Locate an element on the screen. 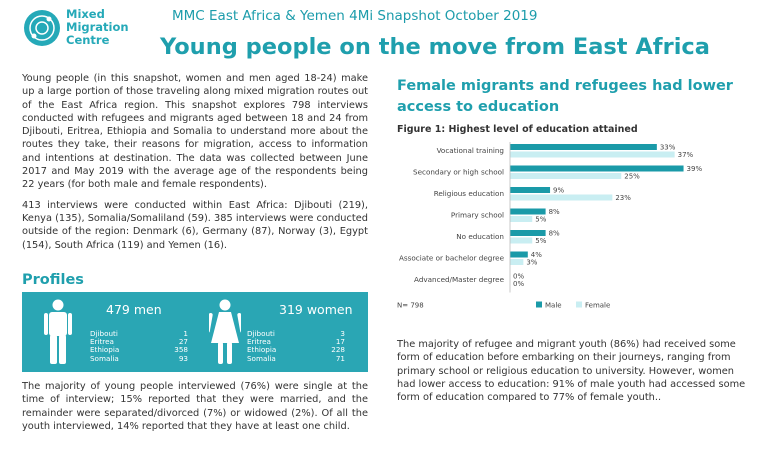  female-figure-icon is located at coordinates (225, 331).